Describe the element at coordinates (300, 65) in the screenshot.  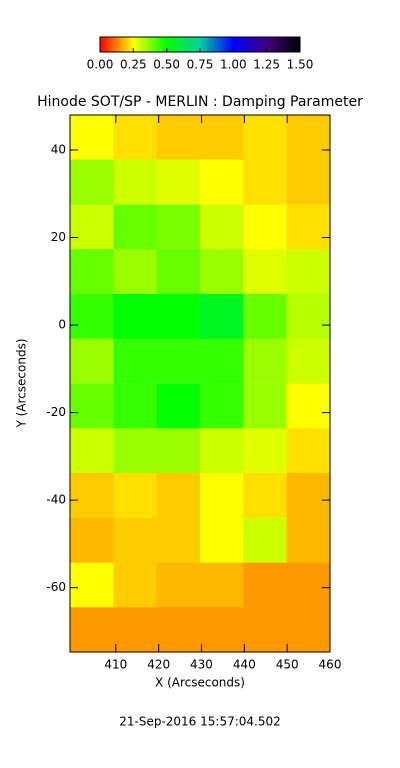
I see `colorbar-tick-label: 1.50` at that location.